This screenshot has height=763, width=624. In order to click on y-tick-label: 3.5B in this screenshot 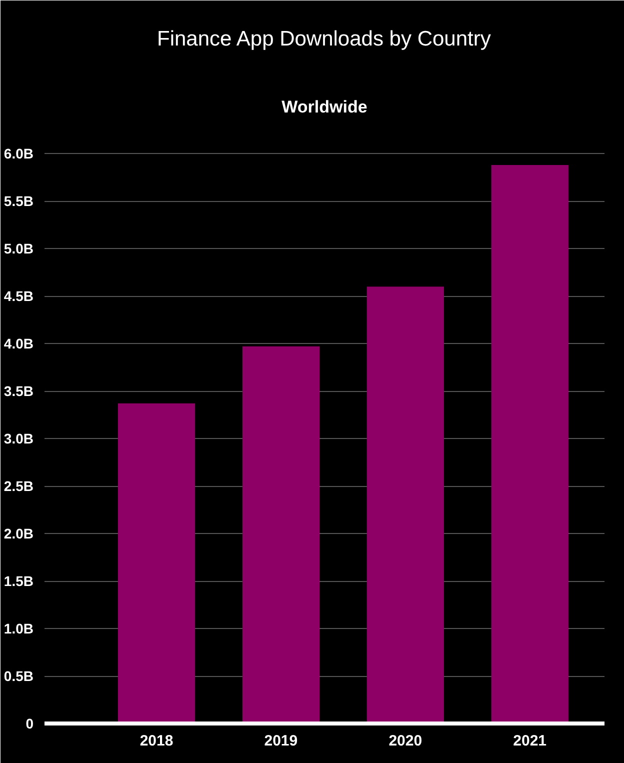, I will do `click(19, 391)`.